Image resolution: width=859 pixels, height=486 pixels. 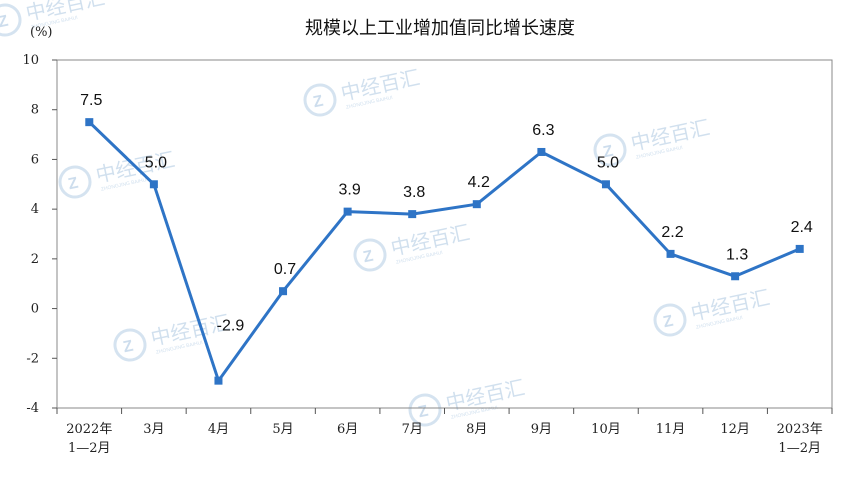 I want to click on data-label: 0.7, so click(x=285, y=269).